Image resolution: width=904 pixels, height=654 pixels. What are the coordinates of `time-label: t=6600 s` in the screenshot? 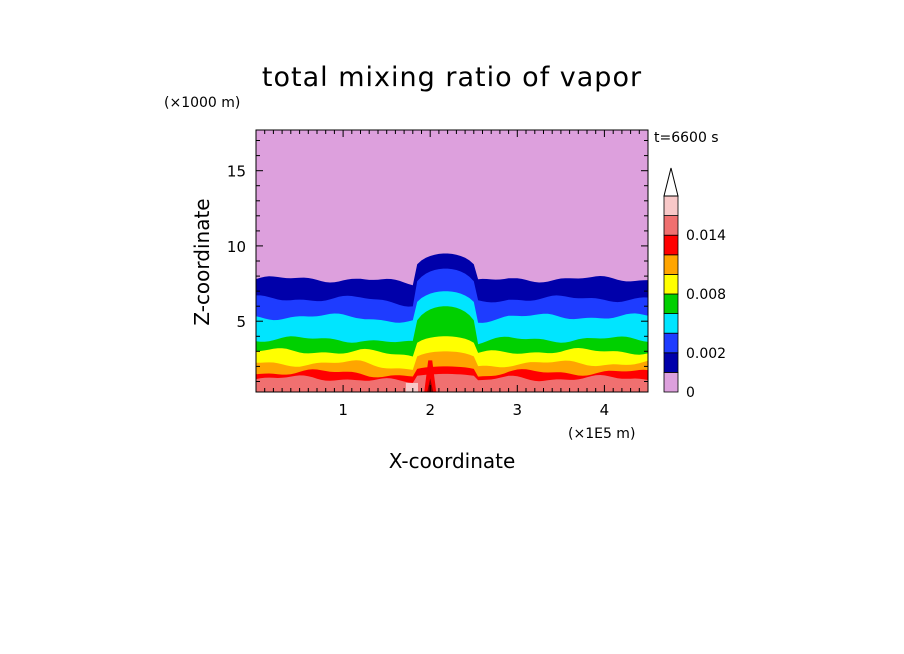 It's located at (686, 138).